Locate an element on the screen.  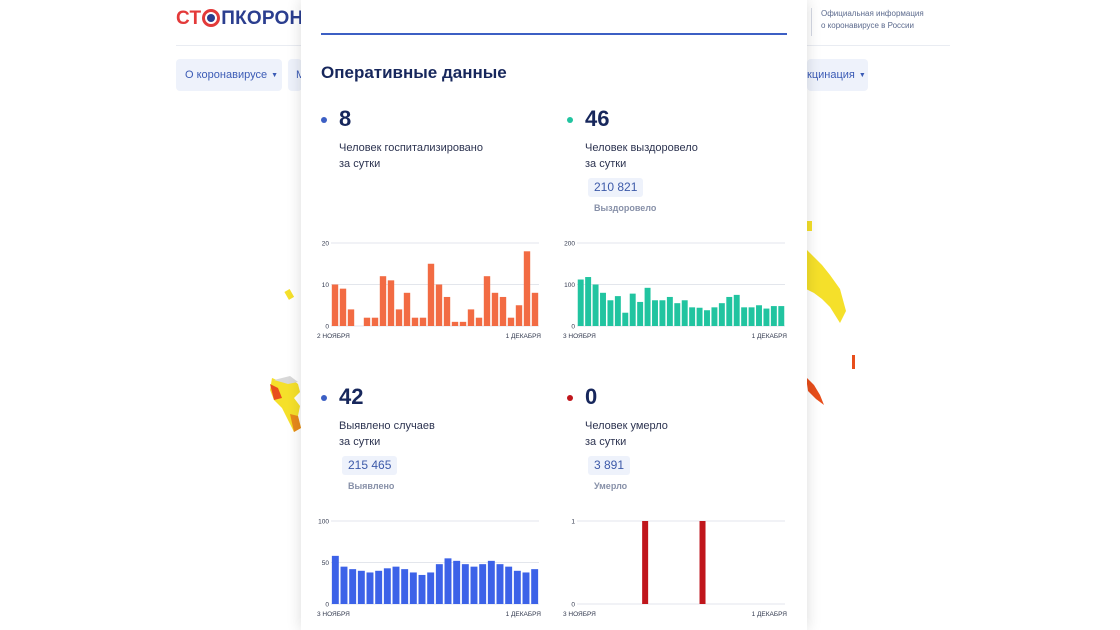
y-tick-label: 20 is located at coordinates (326, 244).